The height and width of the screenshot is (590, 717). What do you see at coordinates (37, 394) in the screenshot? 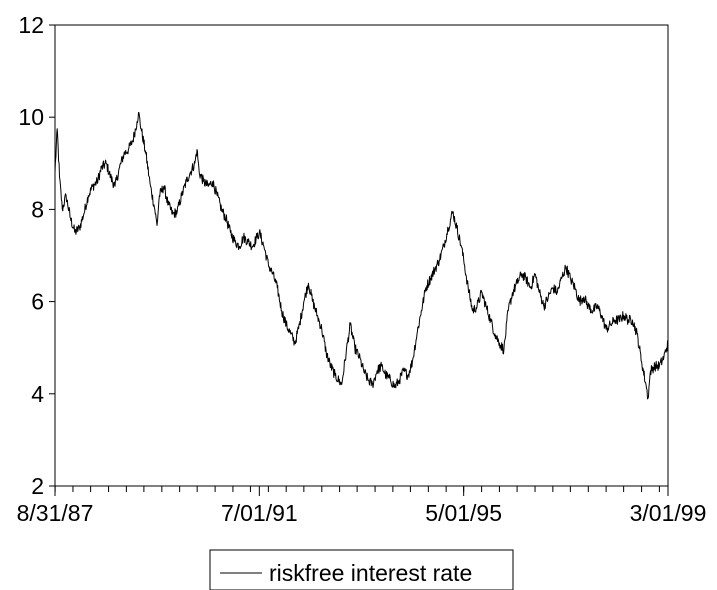
I see `y-tick-label: 4` at bounding box center [37, 394].